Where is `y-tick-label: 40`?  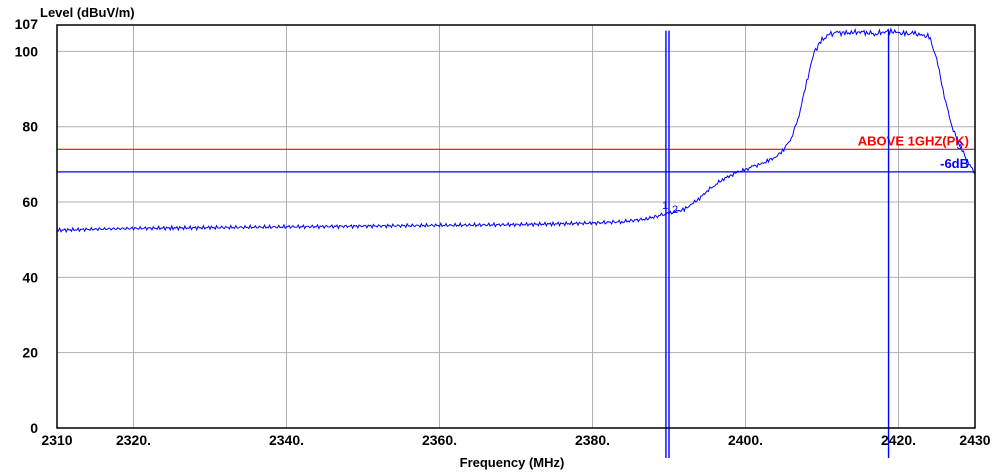
y-tick-label: 40 is located at coordinates (30, 277).